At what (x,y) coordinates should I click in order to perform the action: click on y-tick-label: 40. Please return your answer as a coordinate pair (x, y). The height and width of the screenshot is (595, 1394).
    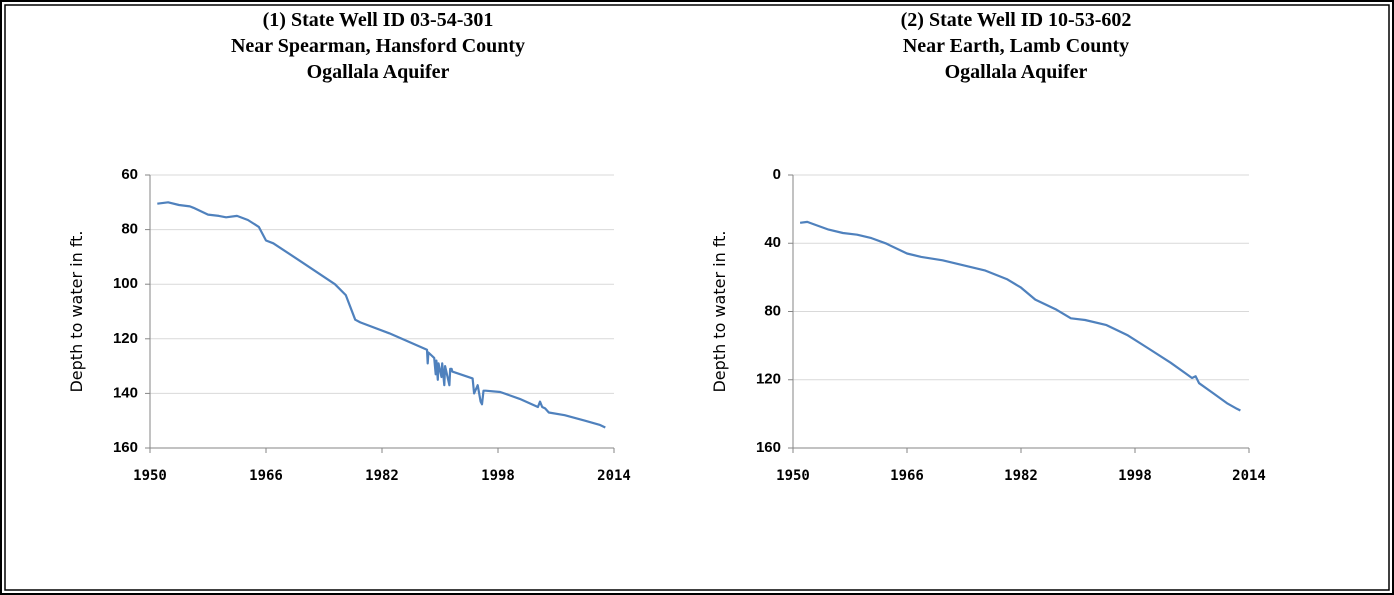
    Looking at the image, I should click on (772, 242).